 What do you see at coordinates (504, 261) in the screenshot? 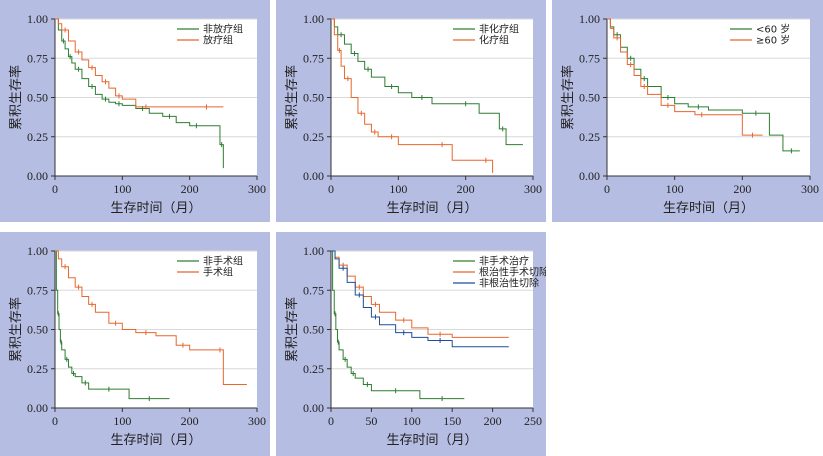
I see `legend-label-0: 非手术治疗` at bounding box center [504, 261].